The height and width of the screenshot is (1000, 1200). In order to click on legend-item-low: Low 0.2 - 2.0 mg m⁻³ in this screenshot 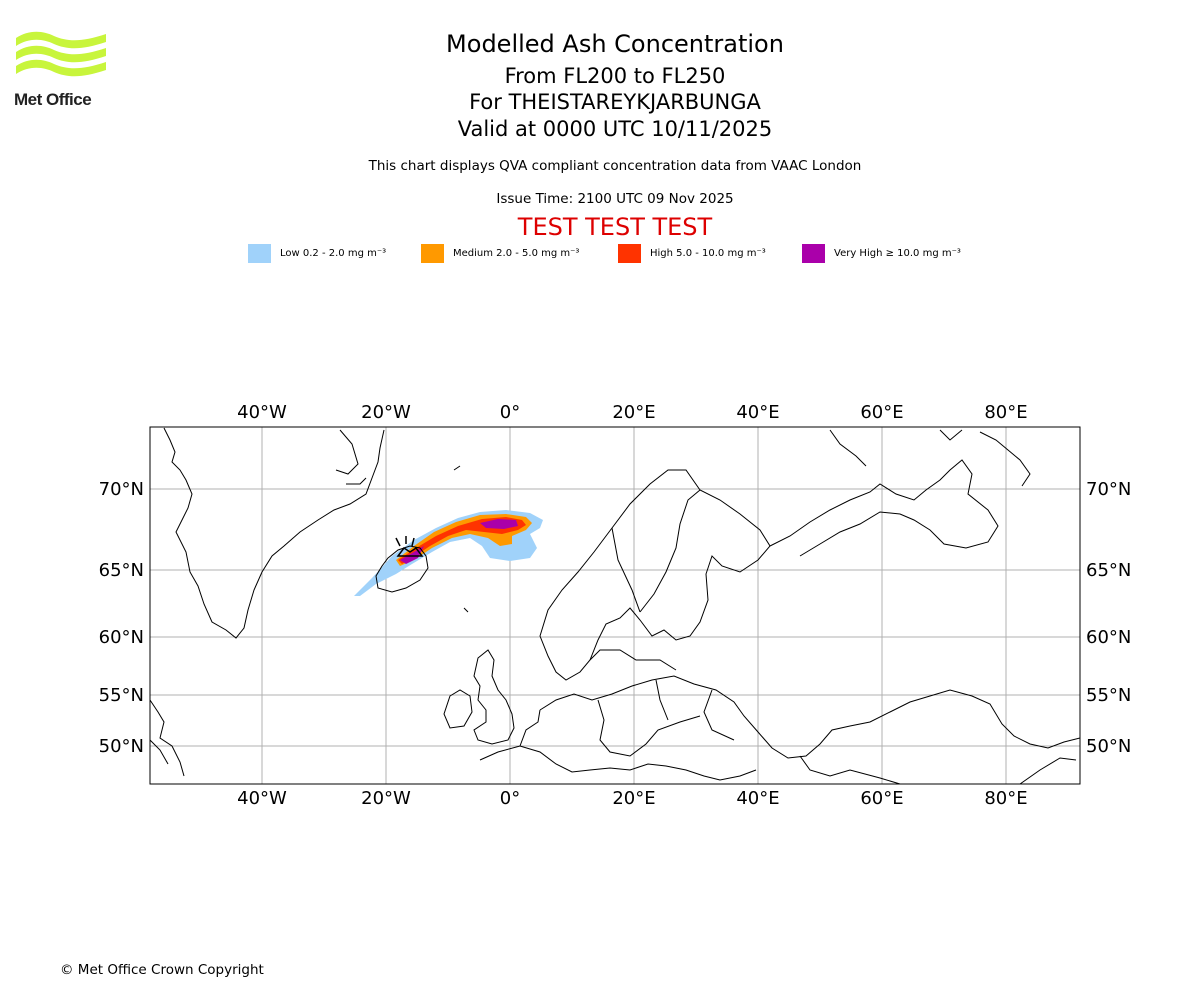, I will do `click(317, 253)`.